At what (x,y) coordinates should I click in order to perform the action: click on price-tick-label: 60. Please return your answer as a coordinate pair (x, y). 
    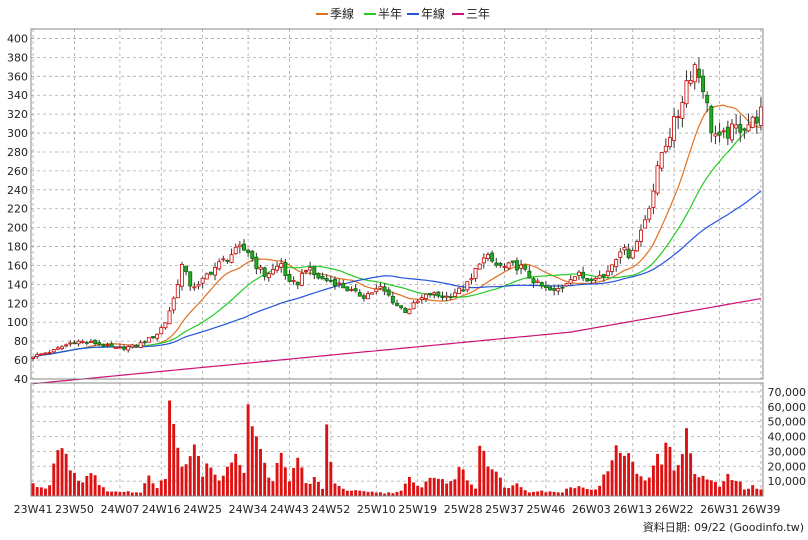
    Looking at the image, I should click on (21, 360).